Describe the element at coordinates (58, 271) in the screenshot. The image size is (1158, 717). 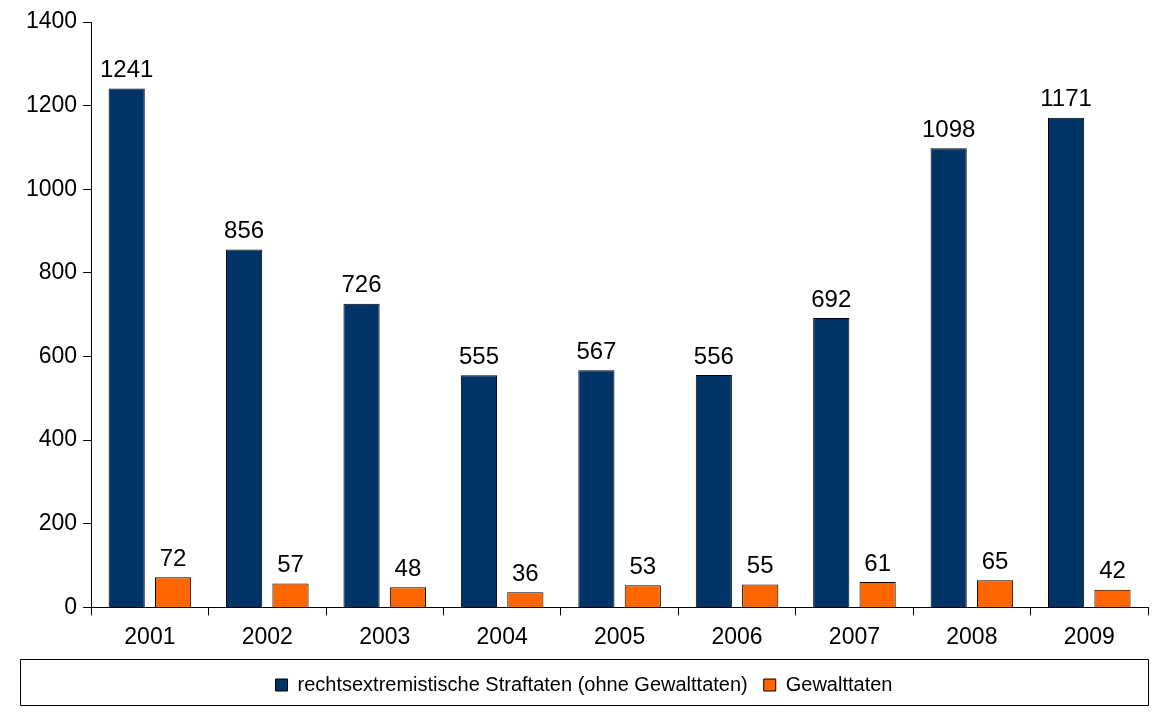
I see `y-tick-label: 800` at that location.